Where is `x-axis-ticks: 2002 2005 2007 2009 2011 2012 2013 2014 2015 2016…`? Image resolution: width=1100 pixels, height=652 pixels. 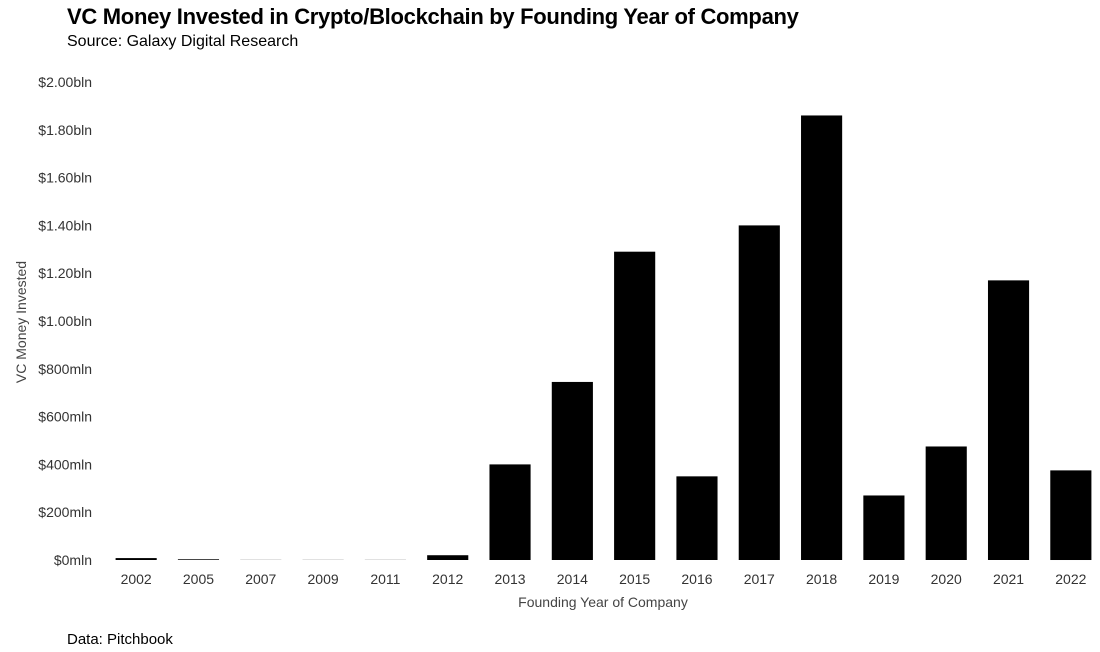 x-axis-ticks: 2002 2005 2007 2009 2011 2012 2013 2014 2015 2016… is located at coordinates (604, 579).